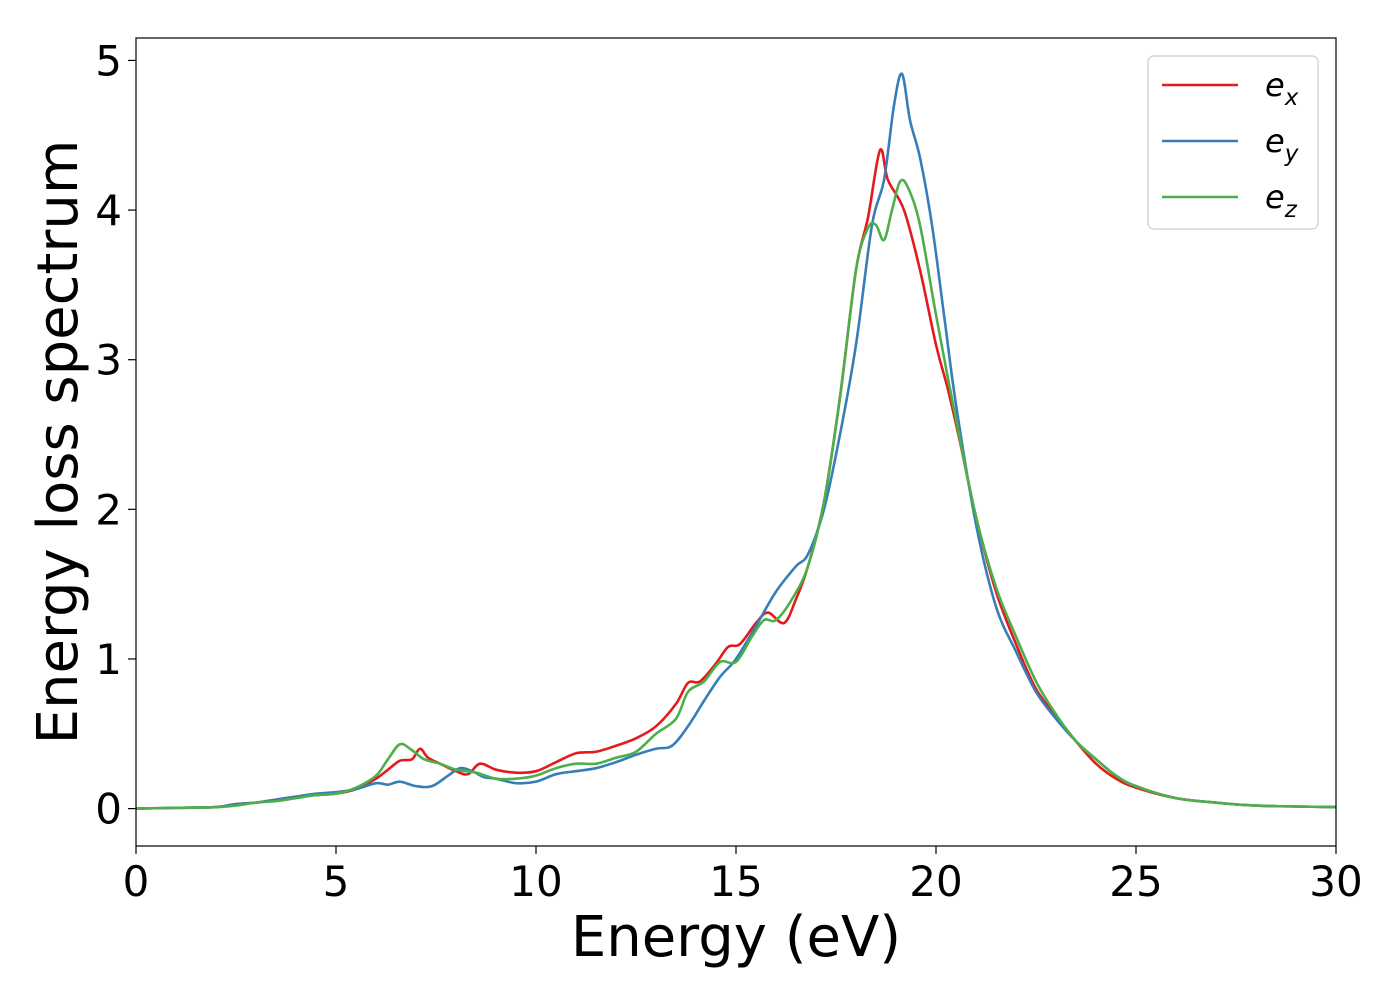 The width and height of the screenshot is (1400, 1005). What do you see at coordinates (336, 881) in the screenshot?
I see `x-tick-label: 5` at bounding box center [336, 881].